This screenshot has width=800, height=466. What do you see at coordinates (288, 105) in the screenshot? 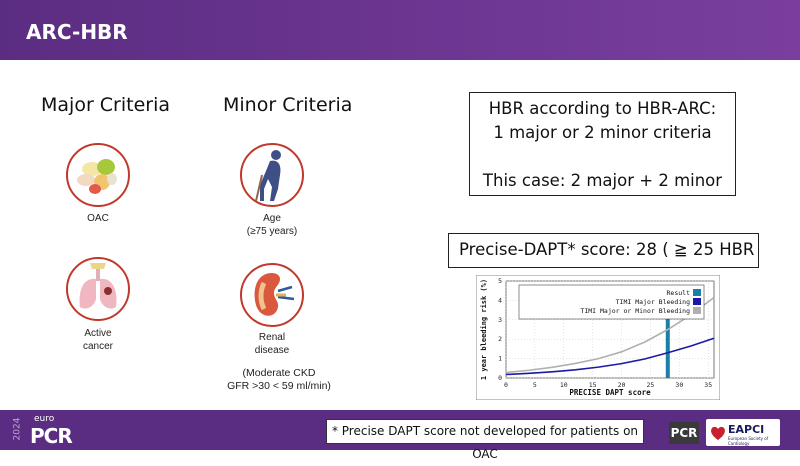
I see `minor-criteria-title: Minor Criteria` at bounding box center [288, 105].